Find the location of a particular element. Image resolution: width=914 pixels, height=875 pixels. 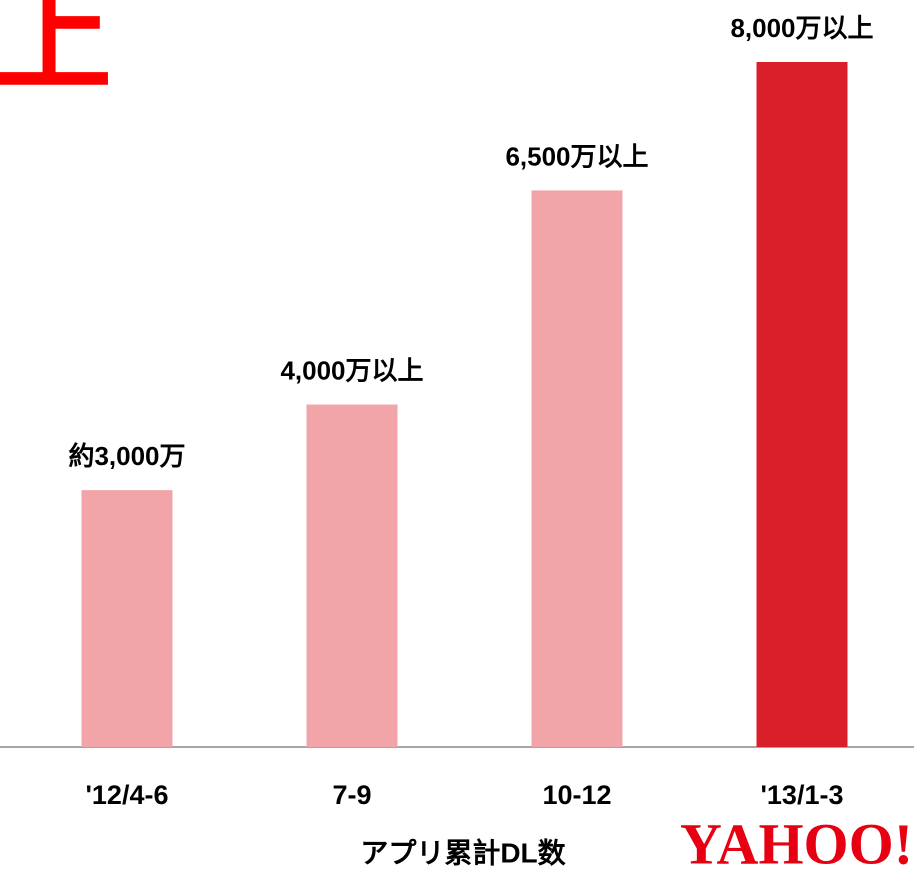

value-label: 4,000万以上 is located at coordinates (351, 370).